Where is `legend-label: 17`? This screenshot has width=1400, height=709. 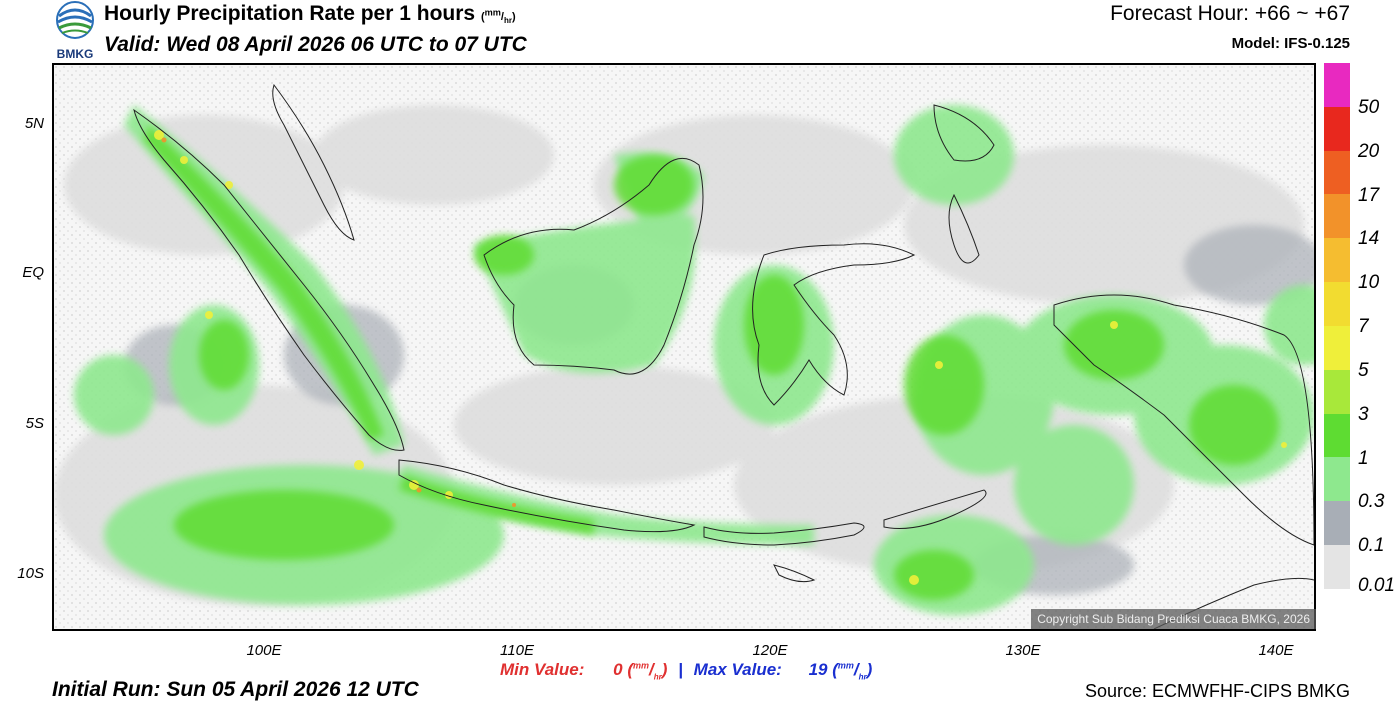 legend-label: 17 is located at coordinates (1369, 195).